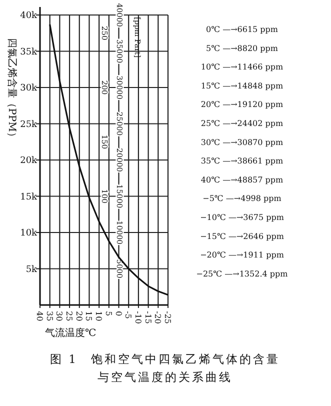  I want to click on x-tick-label: 25, so click(69, 316).